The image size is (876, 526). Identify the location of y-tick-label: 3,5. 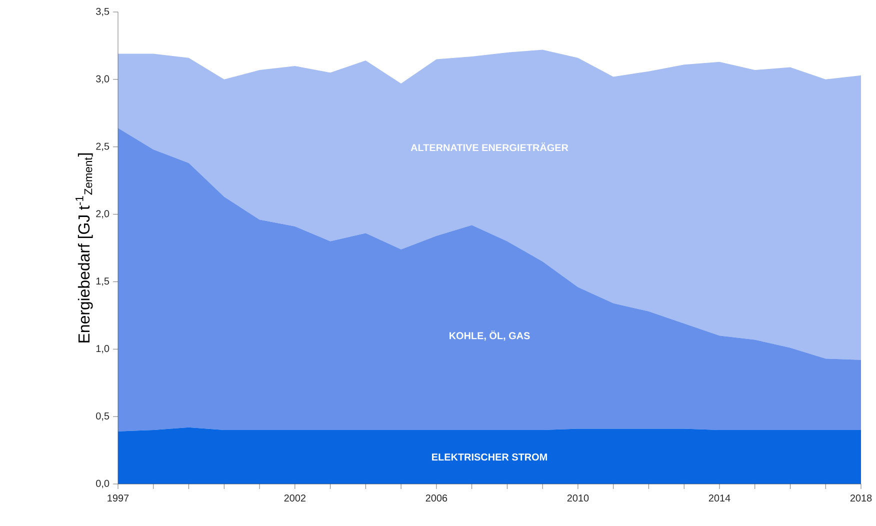
(103, 12).